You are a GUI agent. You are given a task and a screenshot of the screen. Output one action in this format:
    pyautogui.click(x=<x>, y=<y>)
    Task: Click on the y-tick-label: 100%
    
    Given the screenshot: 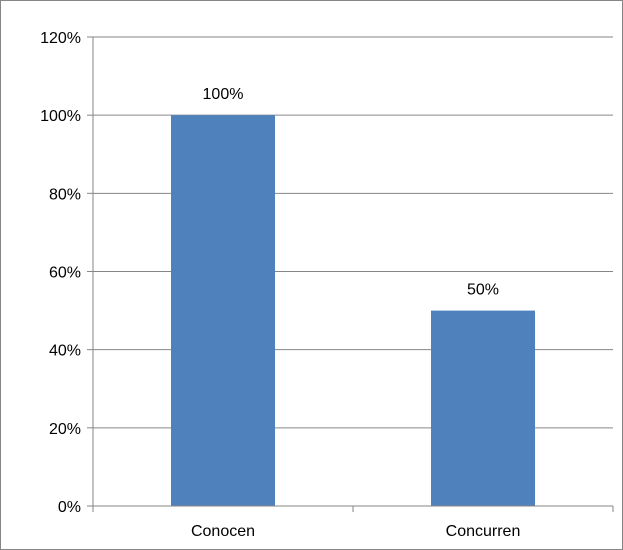 What is the action you would take?
    pyautogui.click(x=60, y=116)
    